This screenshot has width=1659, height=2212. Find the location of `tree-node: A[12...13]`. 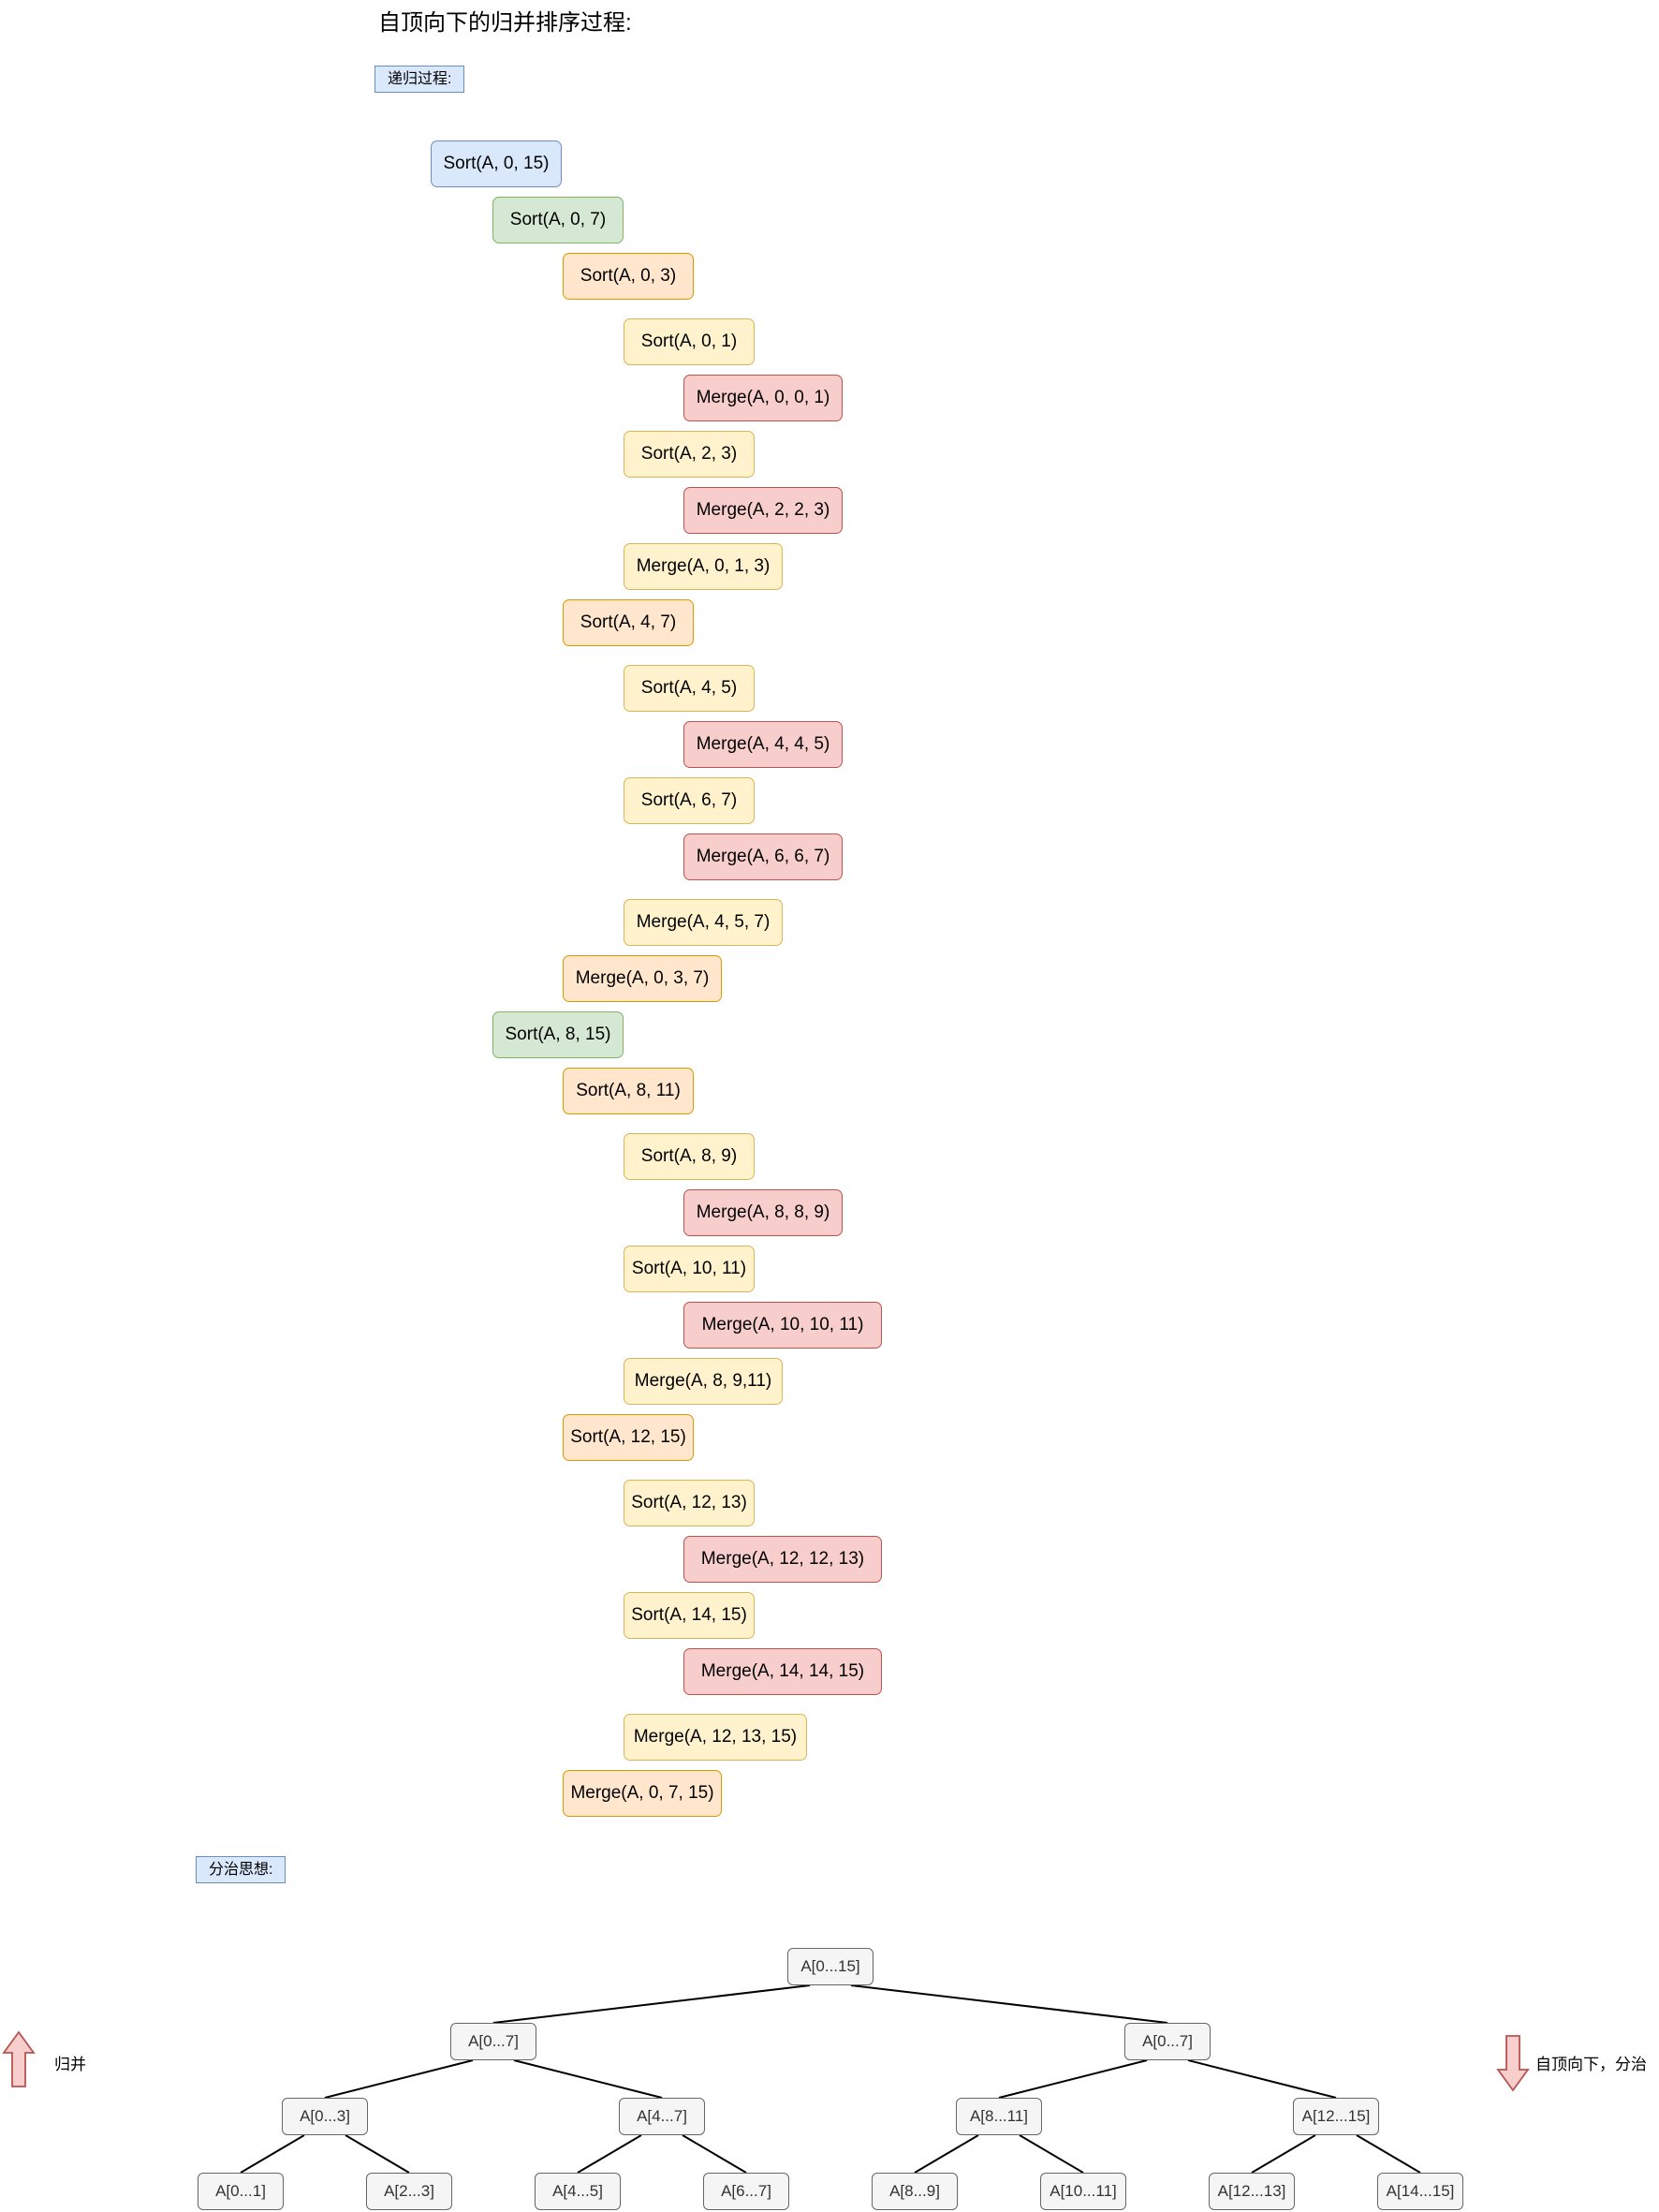

tree-node: A[12...13] is located at coordinates (1252, 2191).